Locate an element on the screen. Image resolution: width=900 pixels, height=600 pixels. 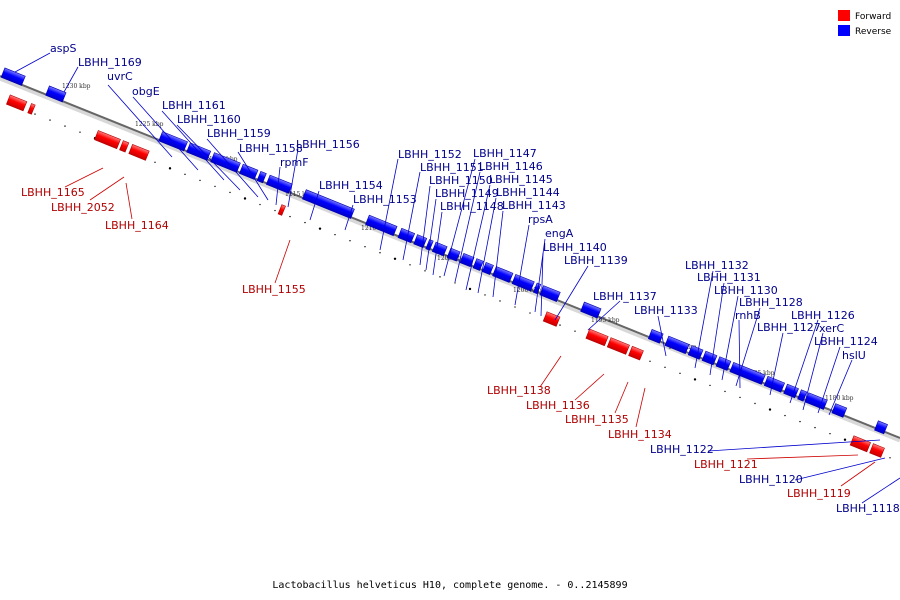
gene-block-rpmF is located at coordinates (261, 177).